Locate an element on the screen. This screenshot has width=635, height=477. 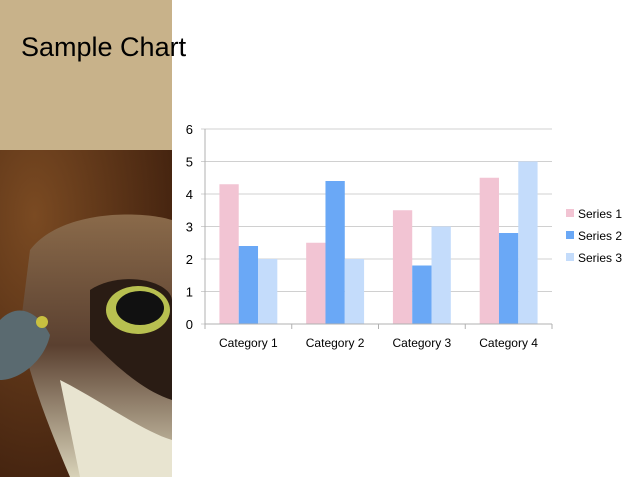
y-tick-label: 0 is located at coordinates (189, 324).